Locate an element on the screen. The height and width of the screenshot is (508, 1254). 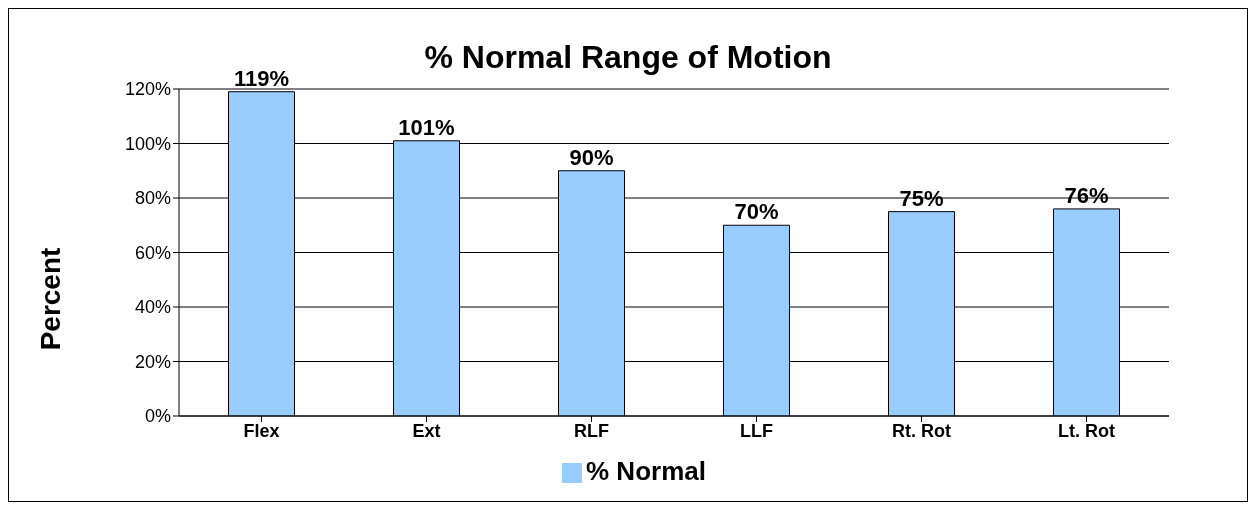
x-tick-label: Lt. Rot is located at coordinates (1086, 430).